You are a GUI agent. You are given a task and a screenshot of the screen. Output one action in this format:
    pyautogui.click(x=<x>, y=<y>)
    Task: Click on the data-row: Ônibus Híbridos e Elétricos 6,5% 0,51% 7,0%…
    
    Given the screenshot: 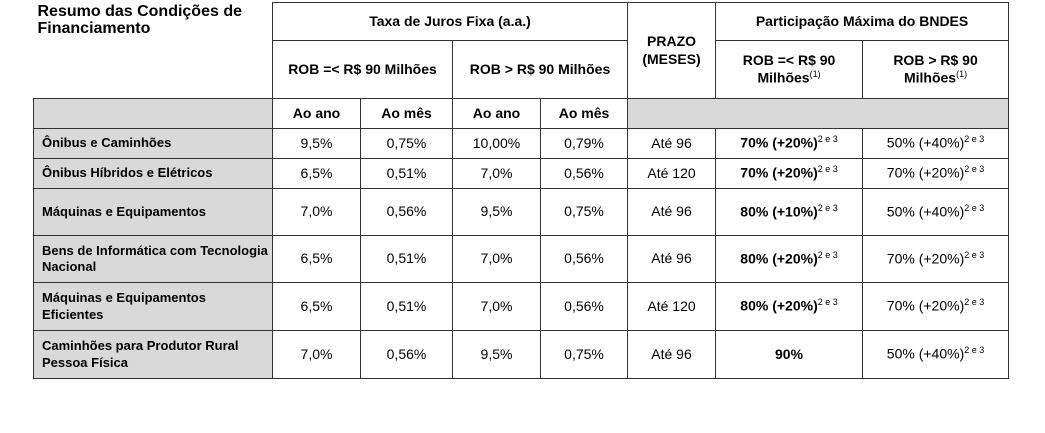 What is the action you would take?
    pyautogui.click(x=521, y=173)
    